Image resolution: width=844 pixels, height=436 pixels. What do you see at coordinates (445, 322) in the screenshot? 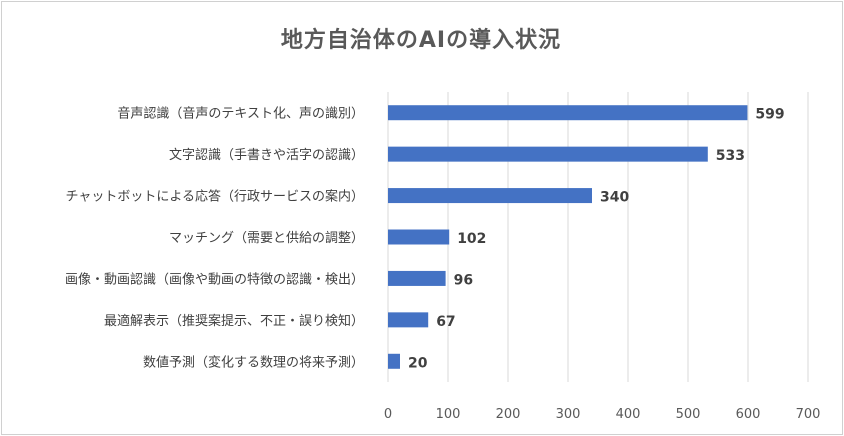
I see `value-label: 67` at bounding box center [445, 322].